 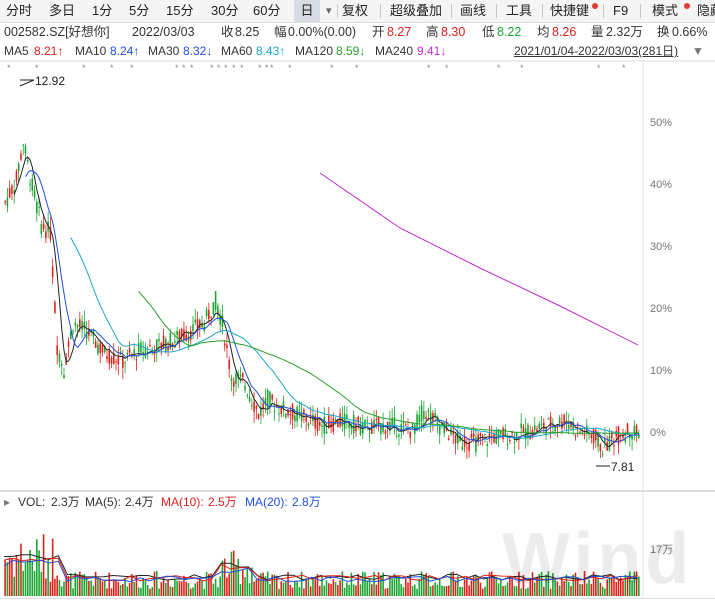 I want to click on collapse-icon: ▸, so click(x=7, y=502).